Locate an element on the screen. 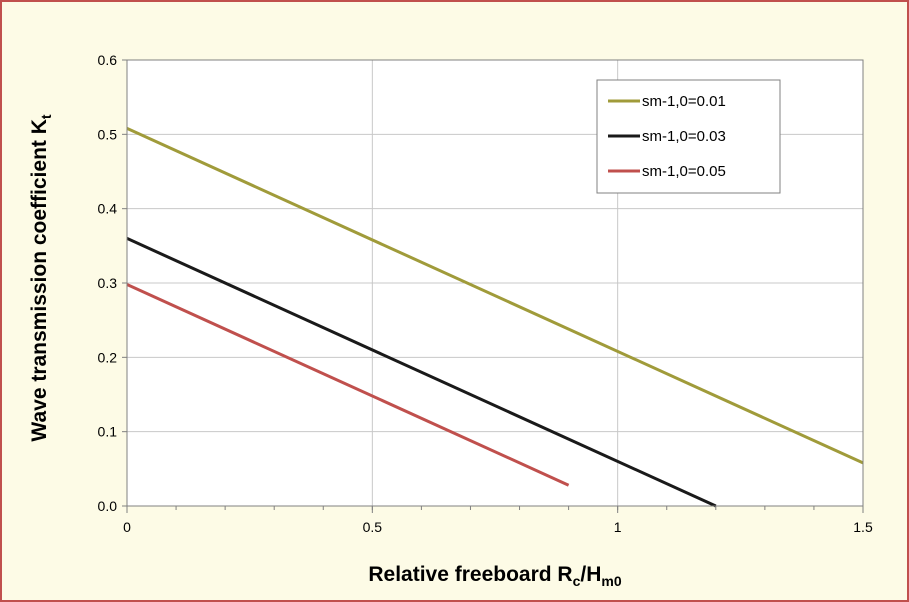  x-tick-label: 0.5 is located at coordinates (373, 527).